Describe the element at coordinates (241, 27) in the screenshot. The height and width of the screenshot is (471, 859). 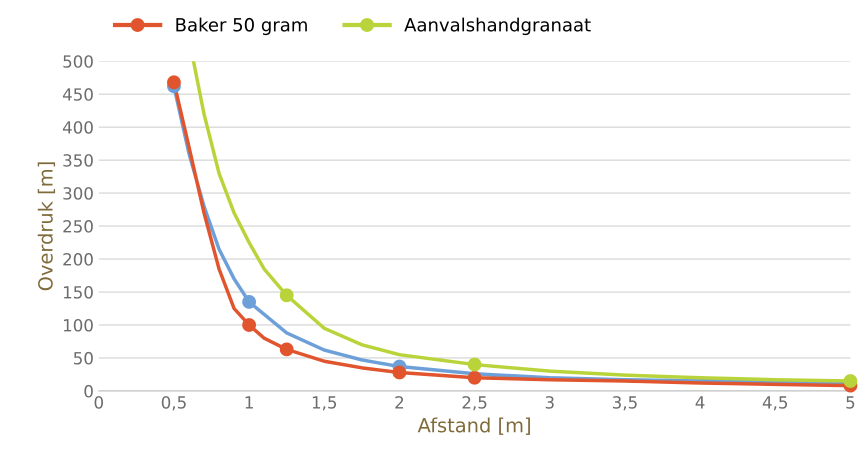
I see `legend-label: Baker 50 gram` at that location.